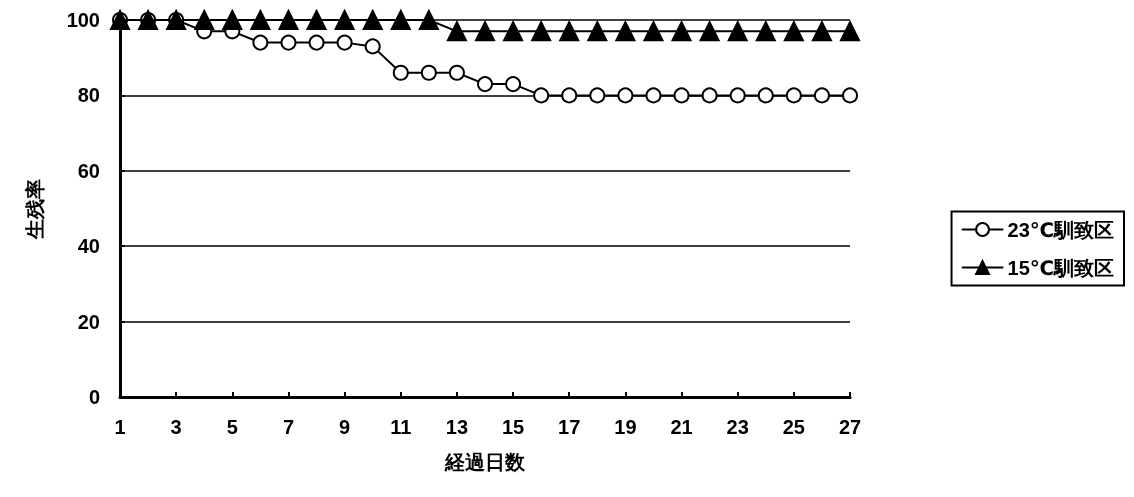 The image size is (1134, 497). What do you see at coordinates (850, 427) in the screenshot?
I see `x-tick-label: 27` at bounding box center [850, 427].